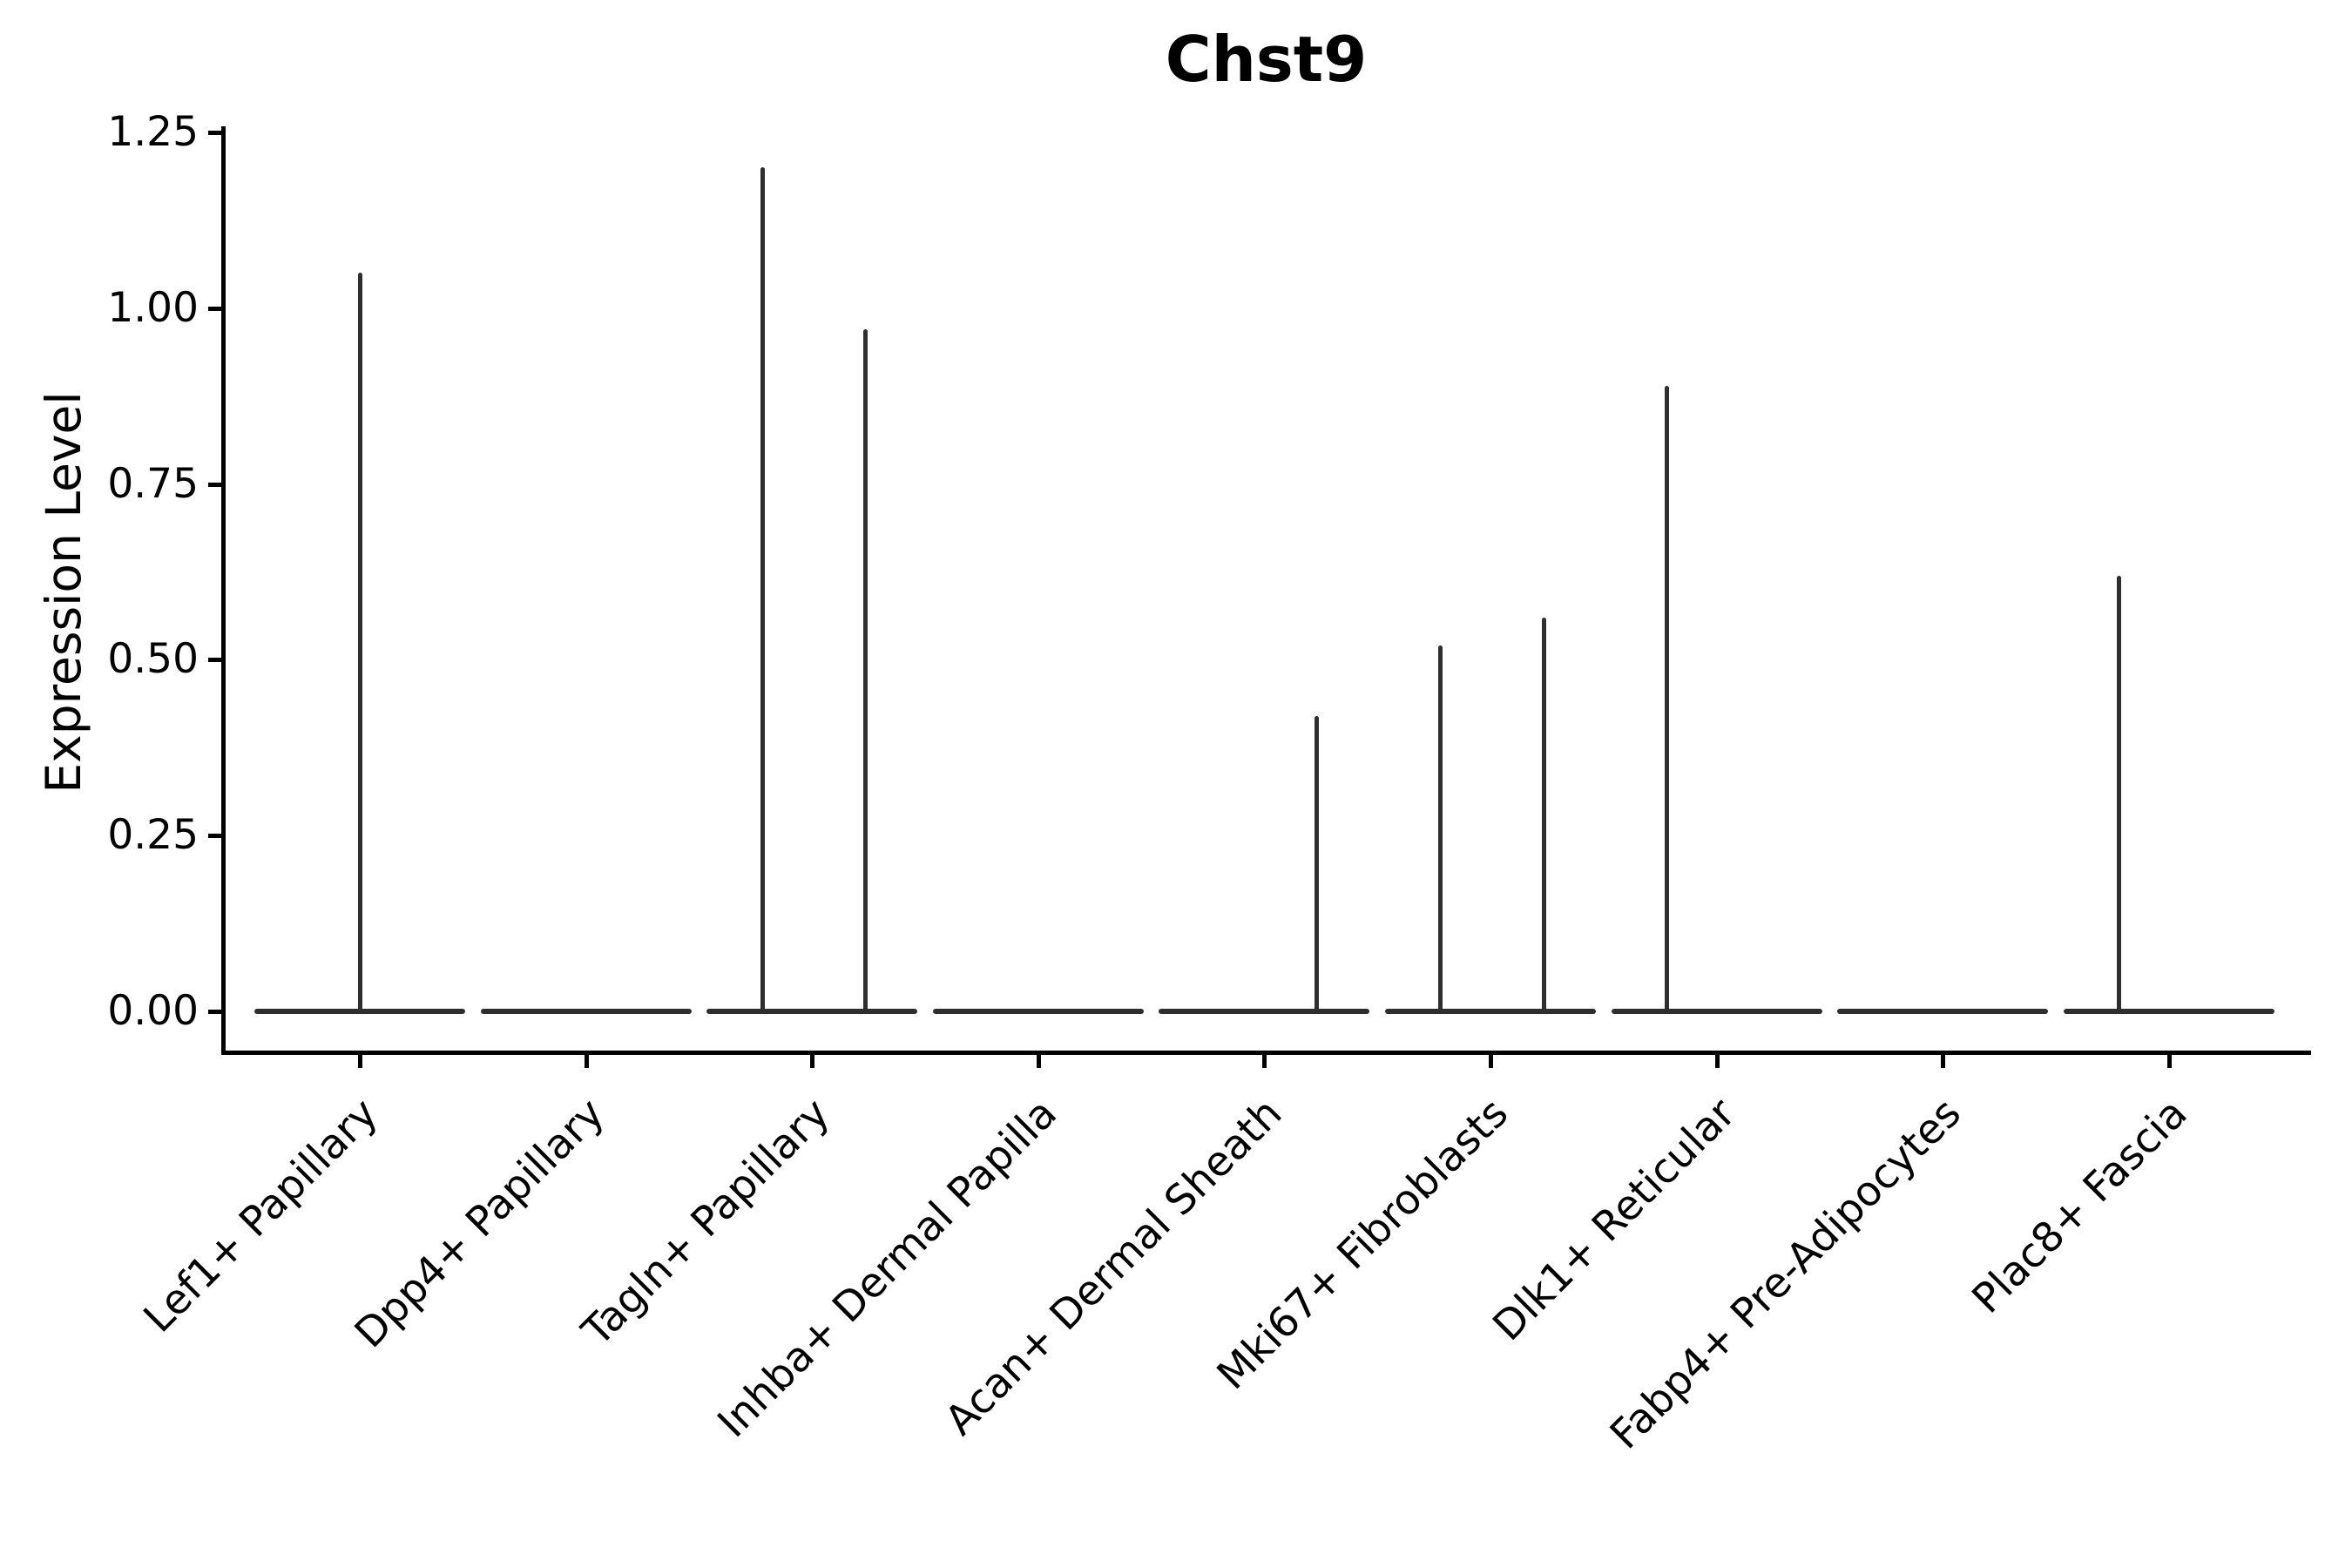  I want to click on x-tick-label: Lef1+ Papillary, so click(261, 1215).